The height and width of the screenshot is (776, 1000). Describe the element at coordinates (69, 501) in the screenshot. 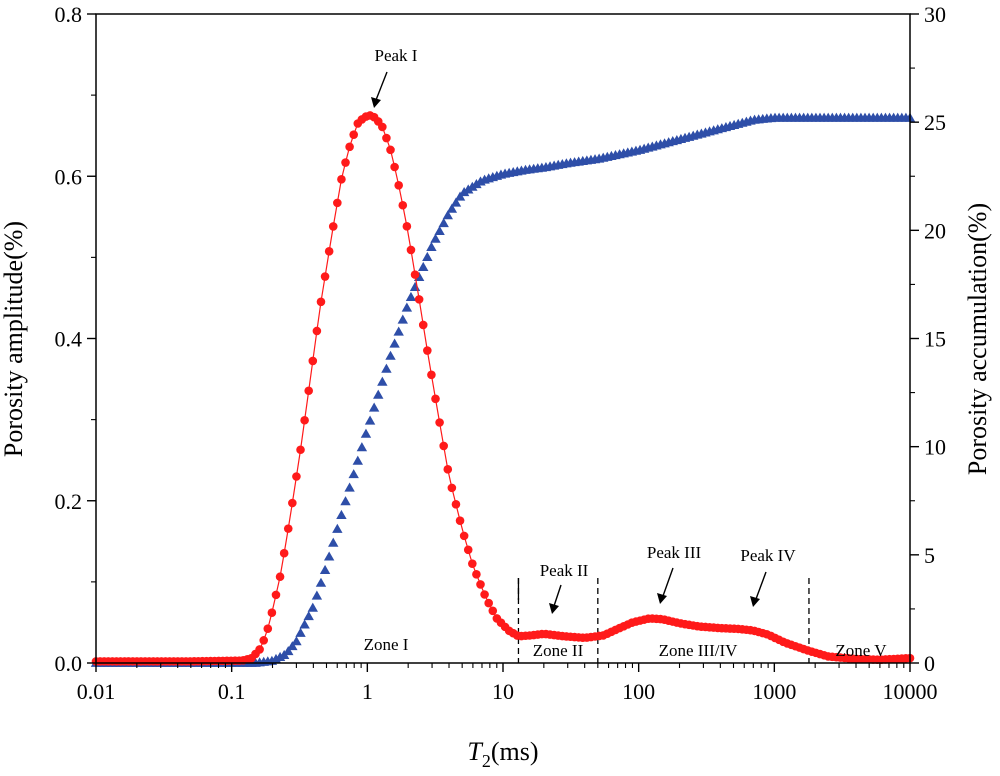

I see `y-tick-label: 0.2` at that location.